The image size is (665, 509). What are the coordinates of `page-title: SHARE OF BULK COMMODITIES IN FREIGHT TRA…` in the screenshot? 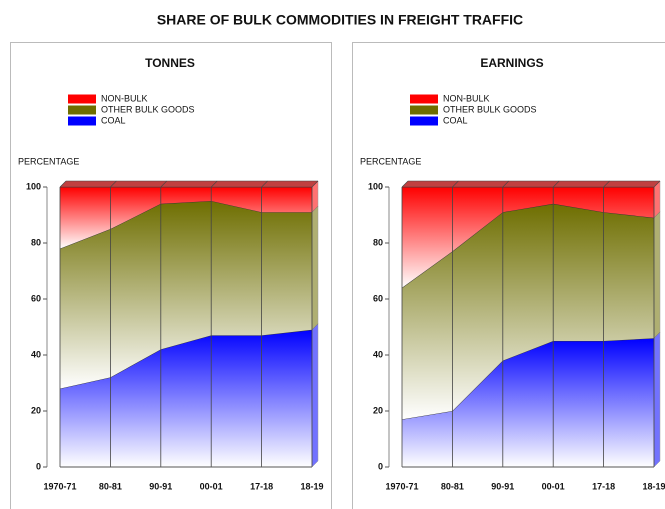 It's located at (340, 20).